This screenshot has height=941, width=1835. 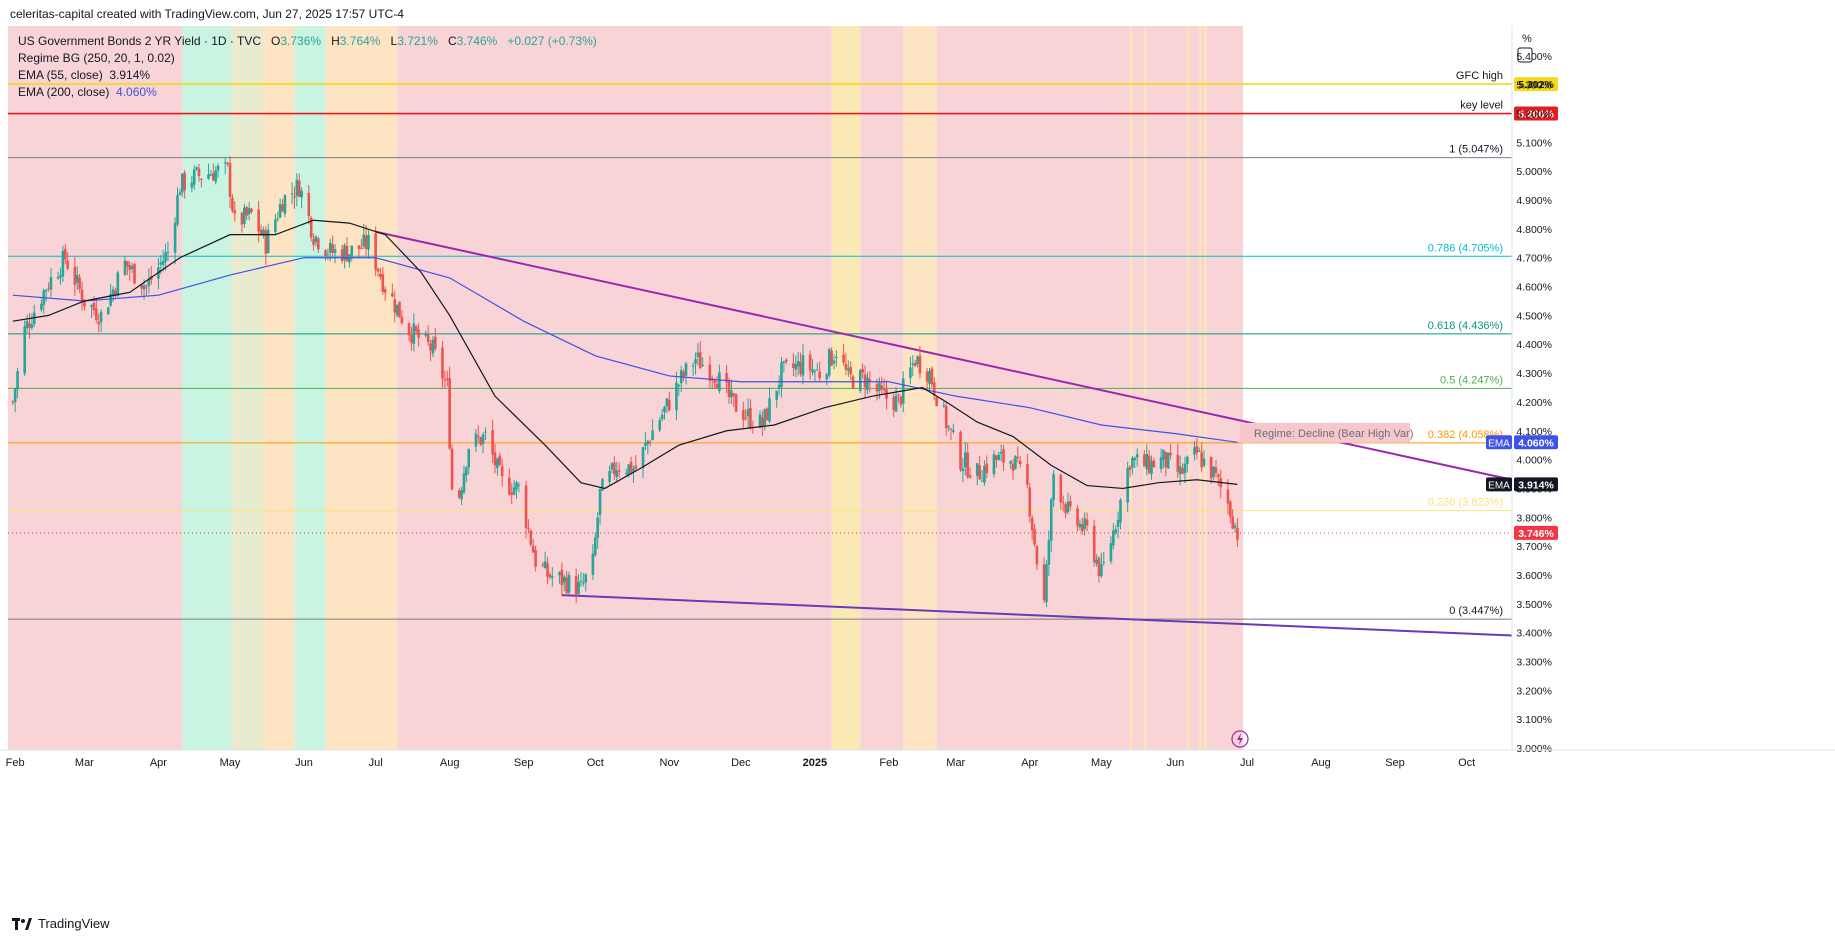 What do you see at coordinates (64, 92) in the screenshot?
I see `legend-ema200-label: EMA (200, close)` at bounding box center [64, 92].